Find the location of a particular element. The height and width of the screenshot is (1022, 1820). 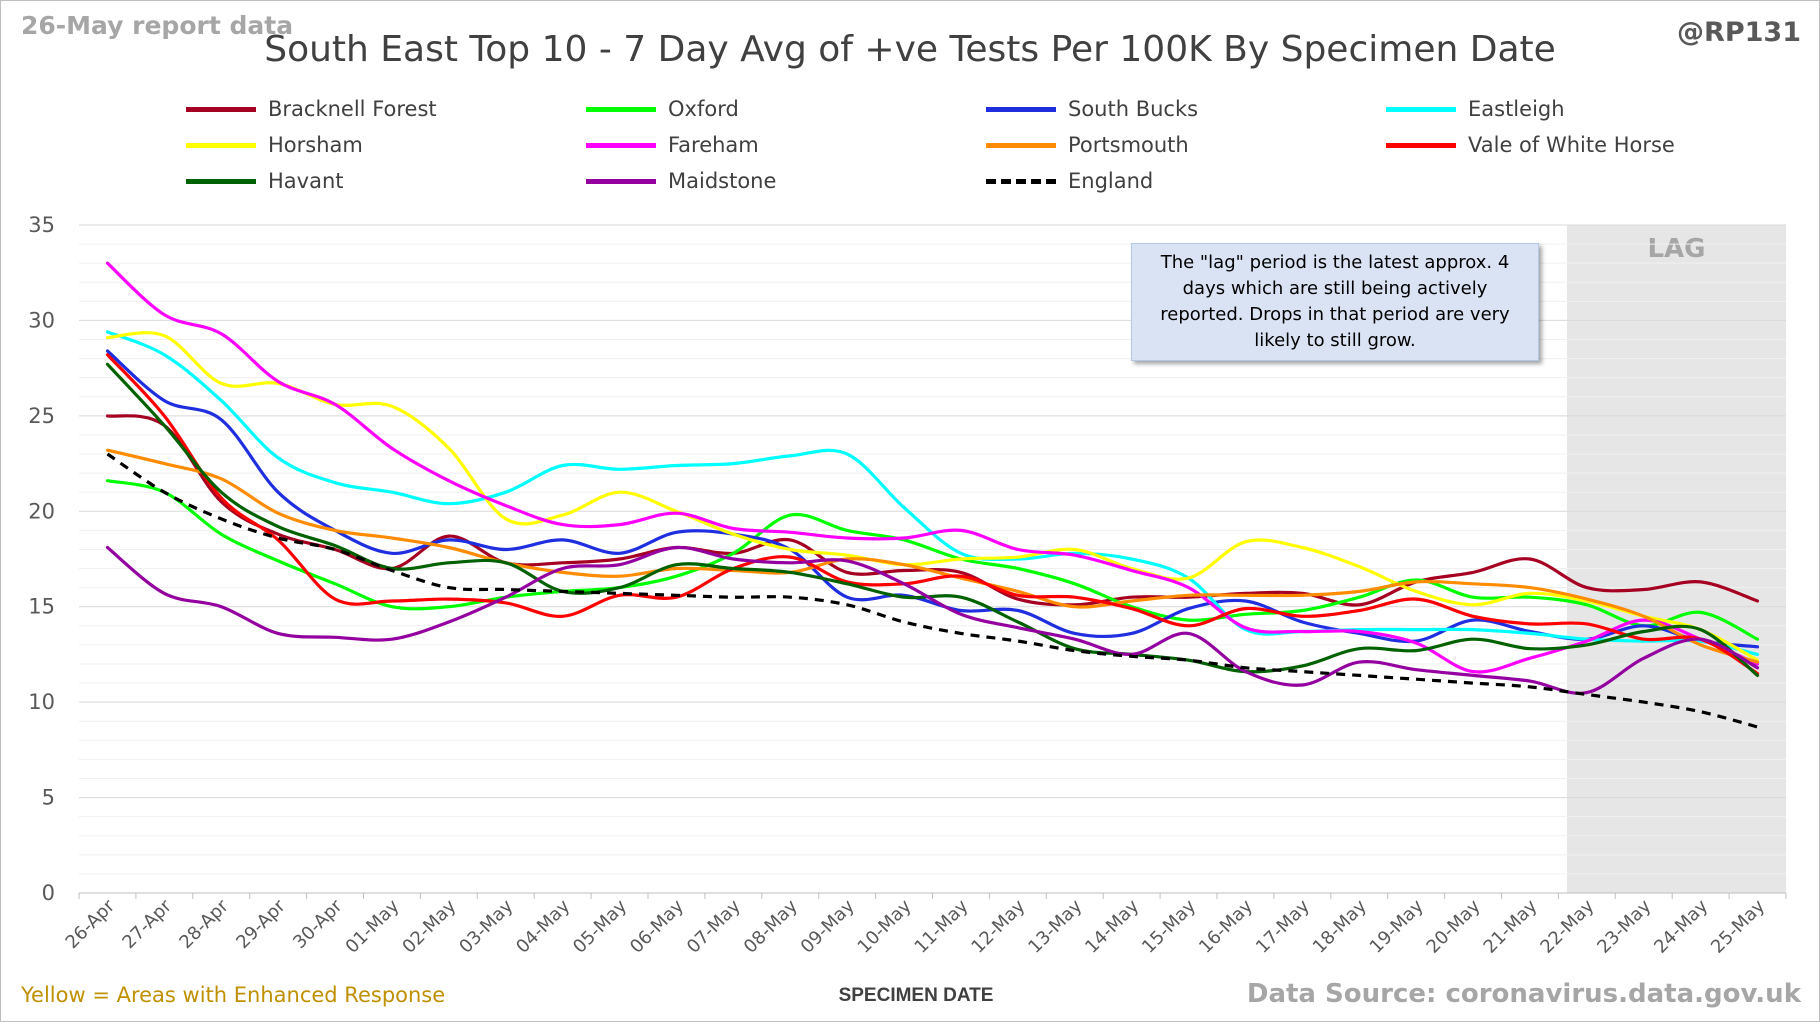

x-tick-label: 21-May is located at coordinates (1511, 926).